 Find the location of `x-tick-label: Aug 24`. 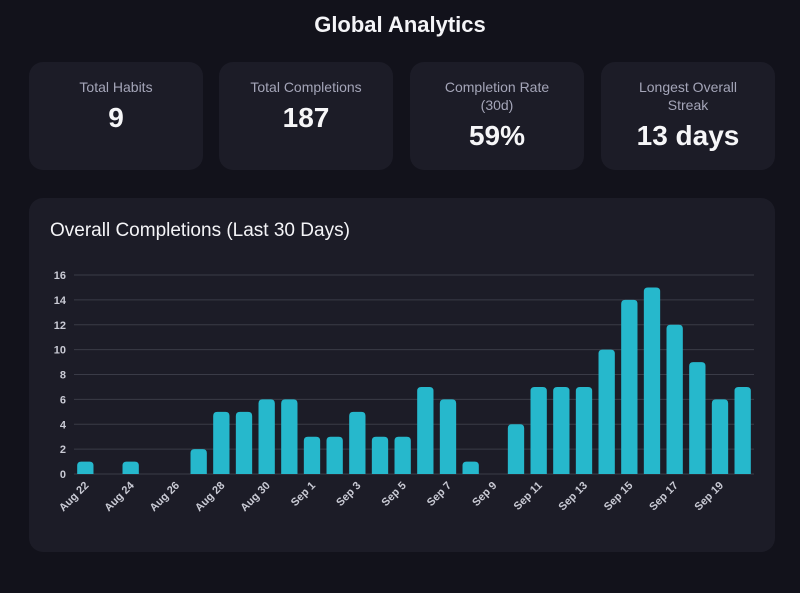

x-tick-label: Aug 24 is located at coordinates (119, 496).